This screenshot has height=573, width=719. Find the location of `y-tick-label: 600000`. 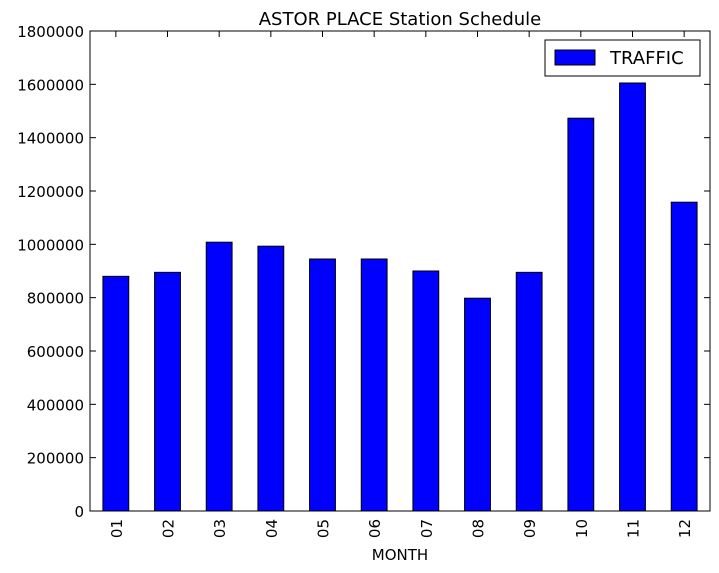

y-tick-label: 600000 is located at coordinates (55, 352).